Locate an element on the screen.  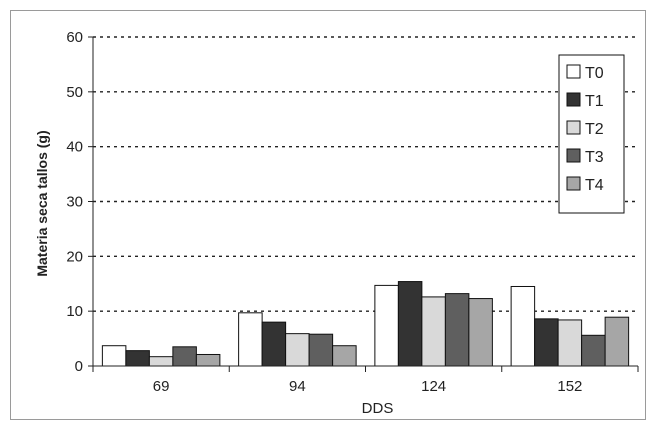
legend-swatch-T3 is located at coordinates (573, 155).